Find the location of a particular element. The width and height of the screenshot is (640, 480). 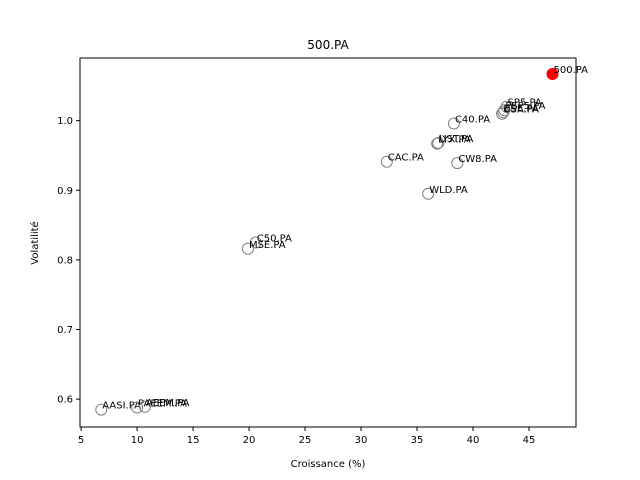

point-label: AASI.PA is located at coordinates (121, 406).